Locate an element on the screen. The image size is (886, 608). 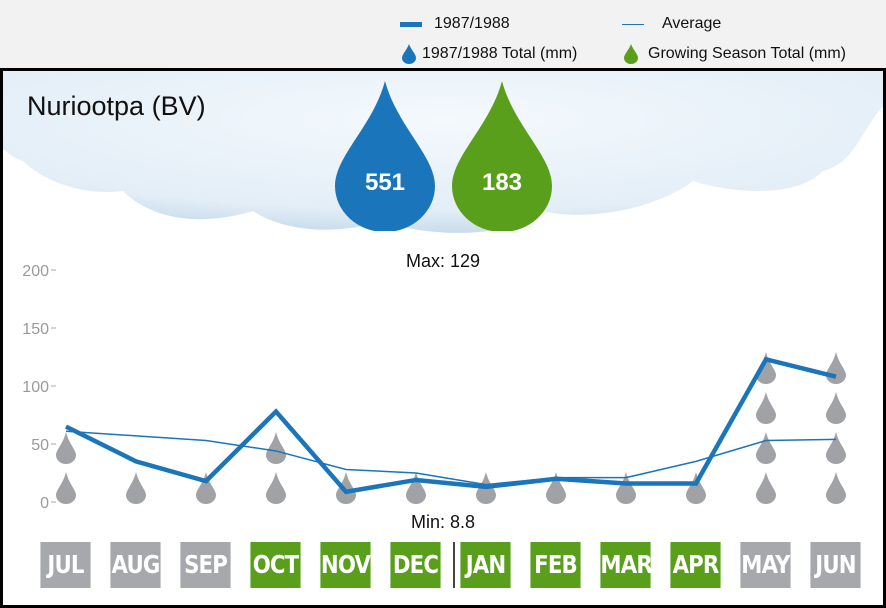
month-button-jun: JUN is located at coordinates (835, 565).